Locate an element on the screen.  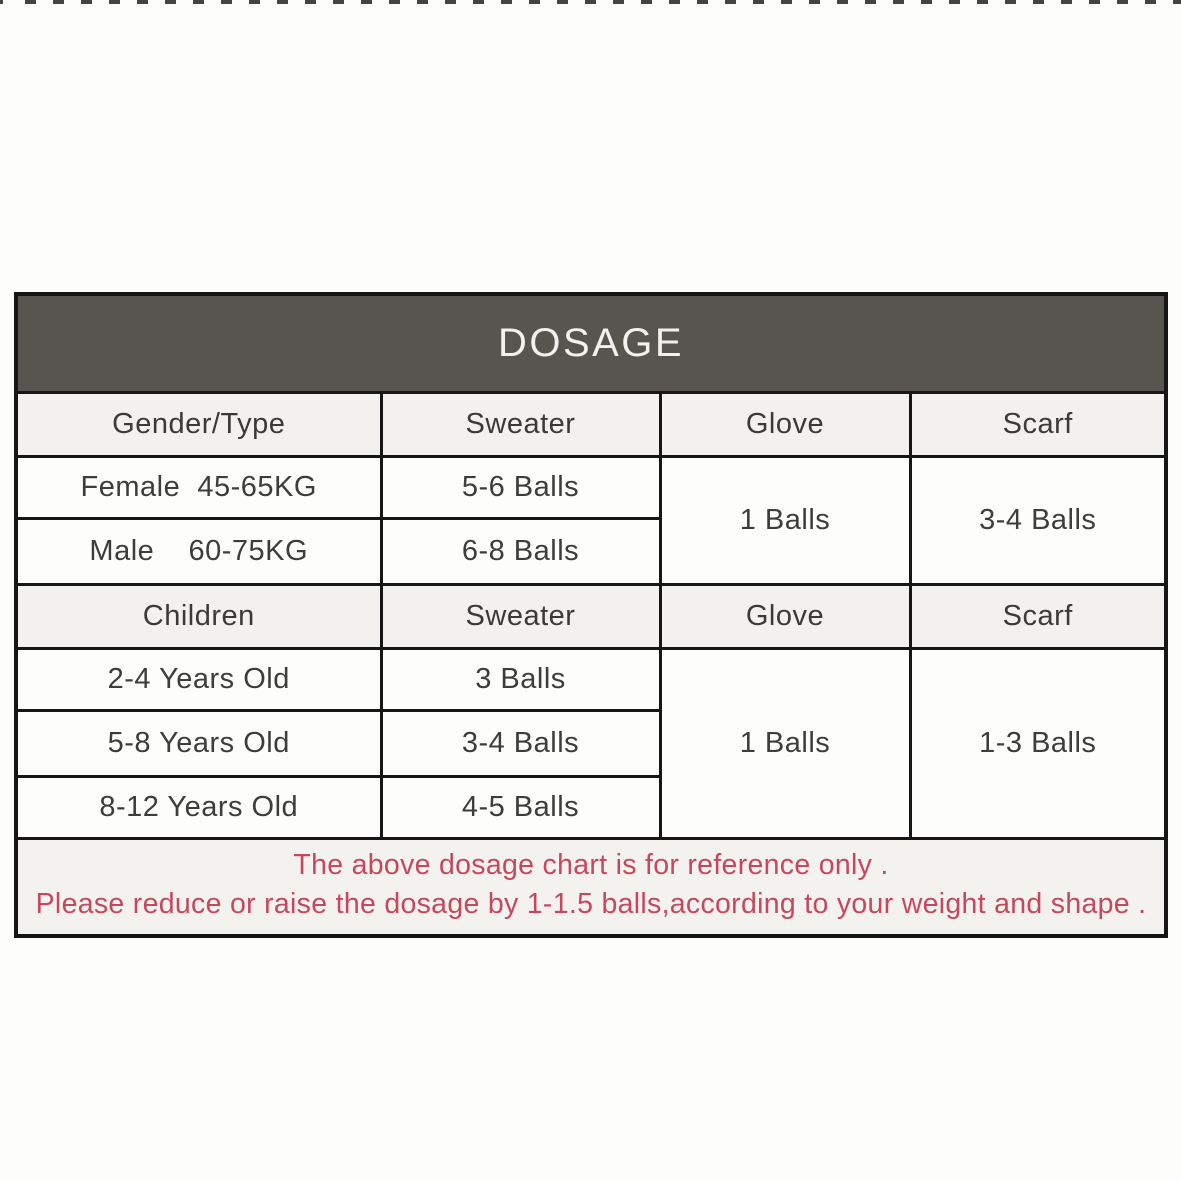
adult-glove-value: 1 Balls is located at coordinates (785, 519).